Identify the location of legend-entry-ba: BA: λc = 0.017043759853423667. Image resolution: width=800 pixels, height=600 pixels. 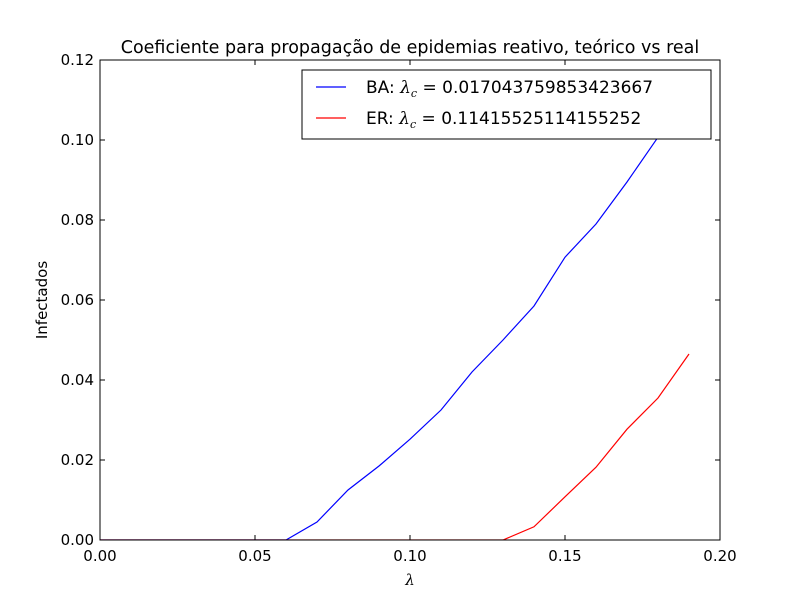
(509, 89).